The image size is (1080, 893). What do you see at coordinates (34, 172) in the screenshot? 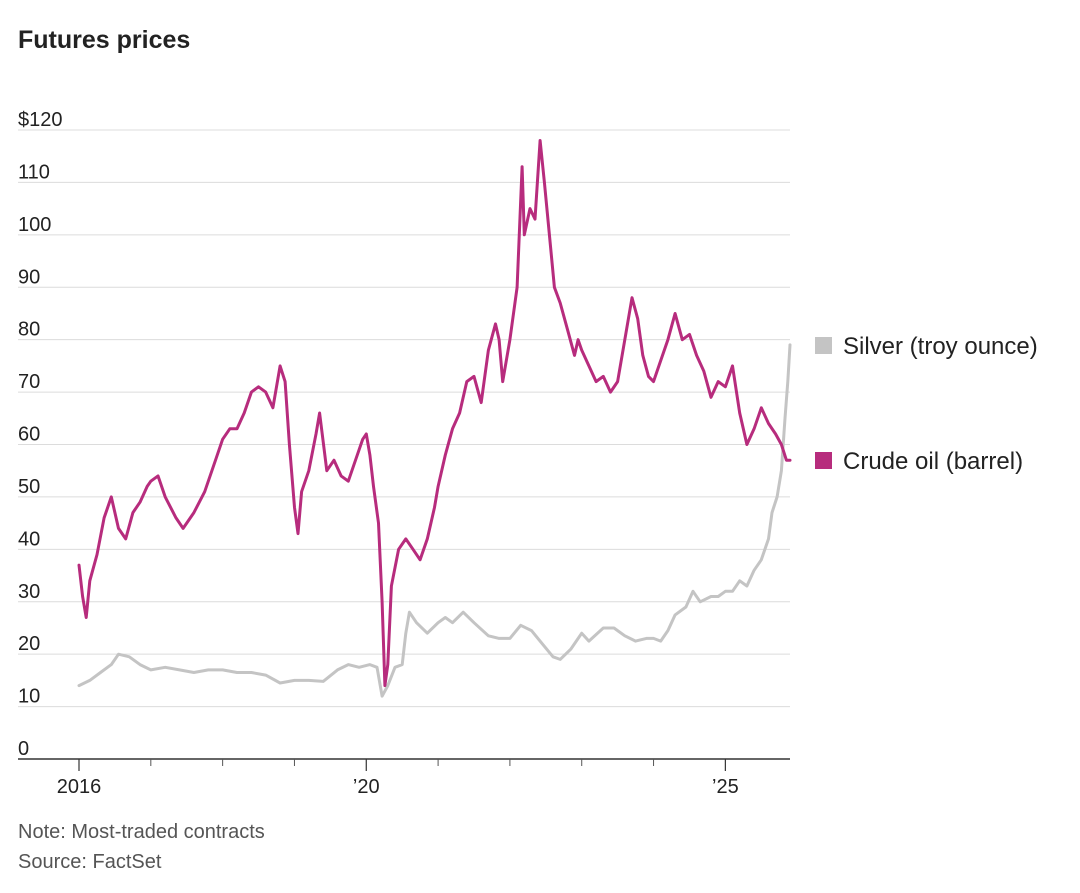
I see `y-tick-label: 110` at bounding box center [34, 172].